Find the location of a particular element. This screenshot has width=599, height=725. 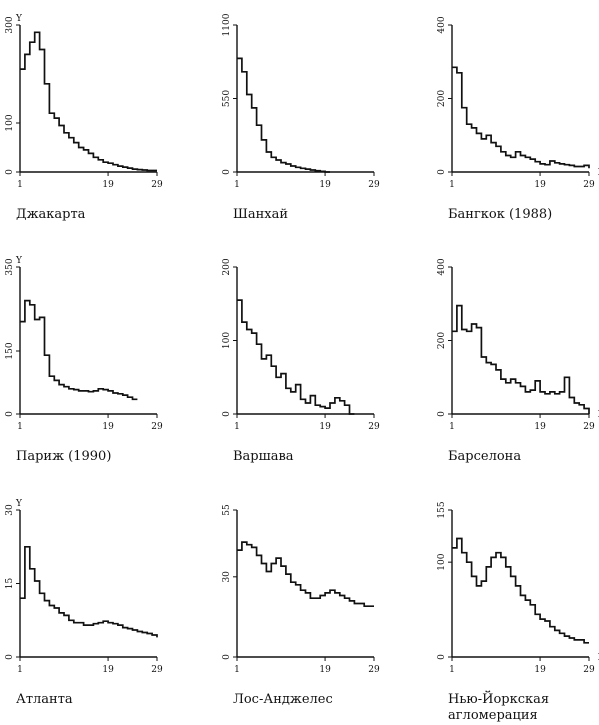

chart-title: Бангкок (1988) is located at coordinates (500, 214).